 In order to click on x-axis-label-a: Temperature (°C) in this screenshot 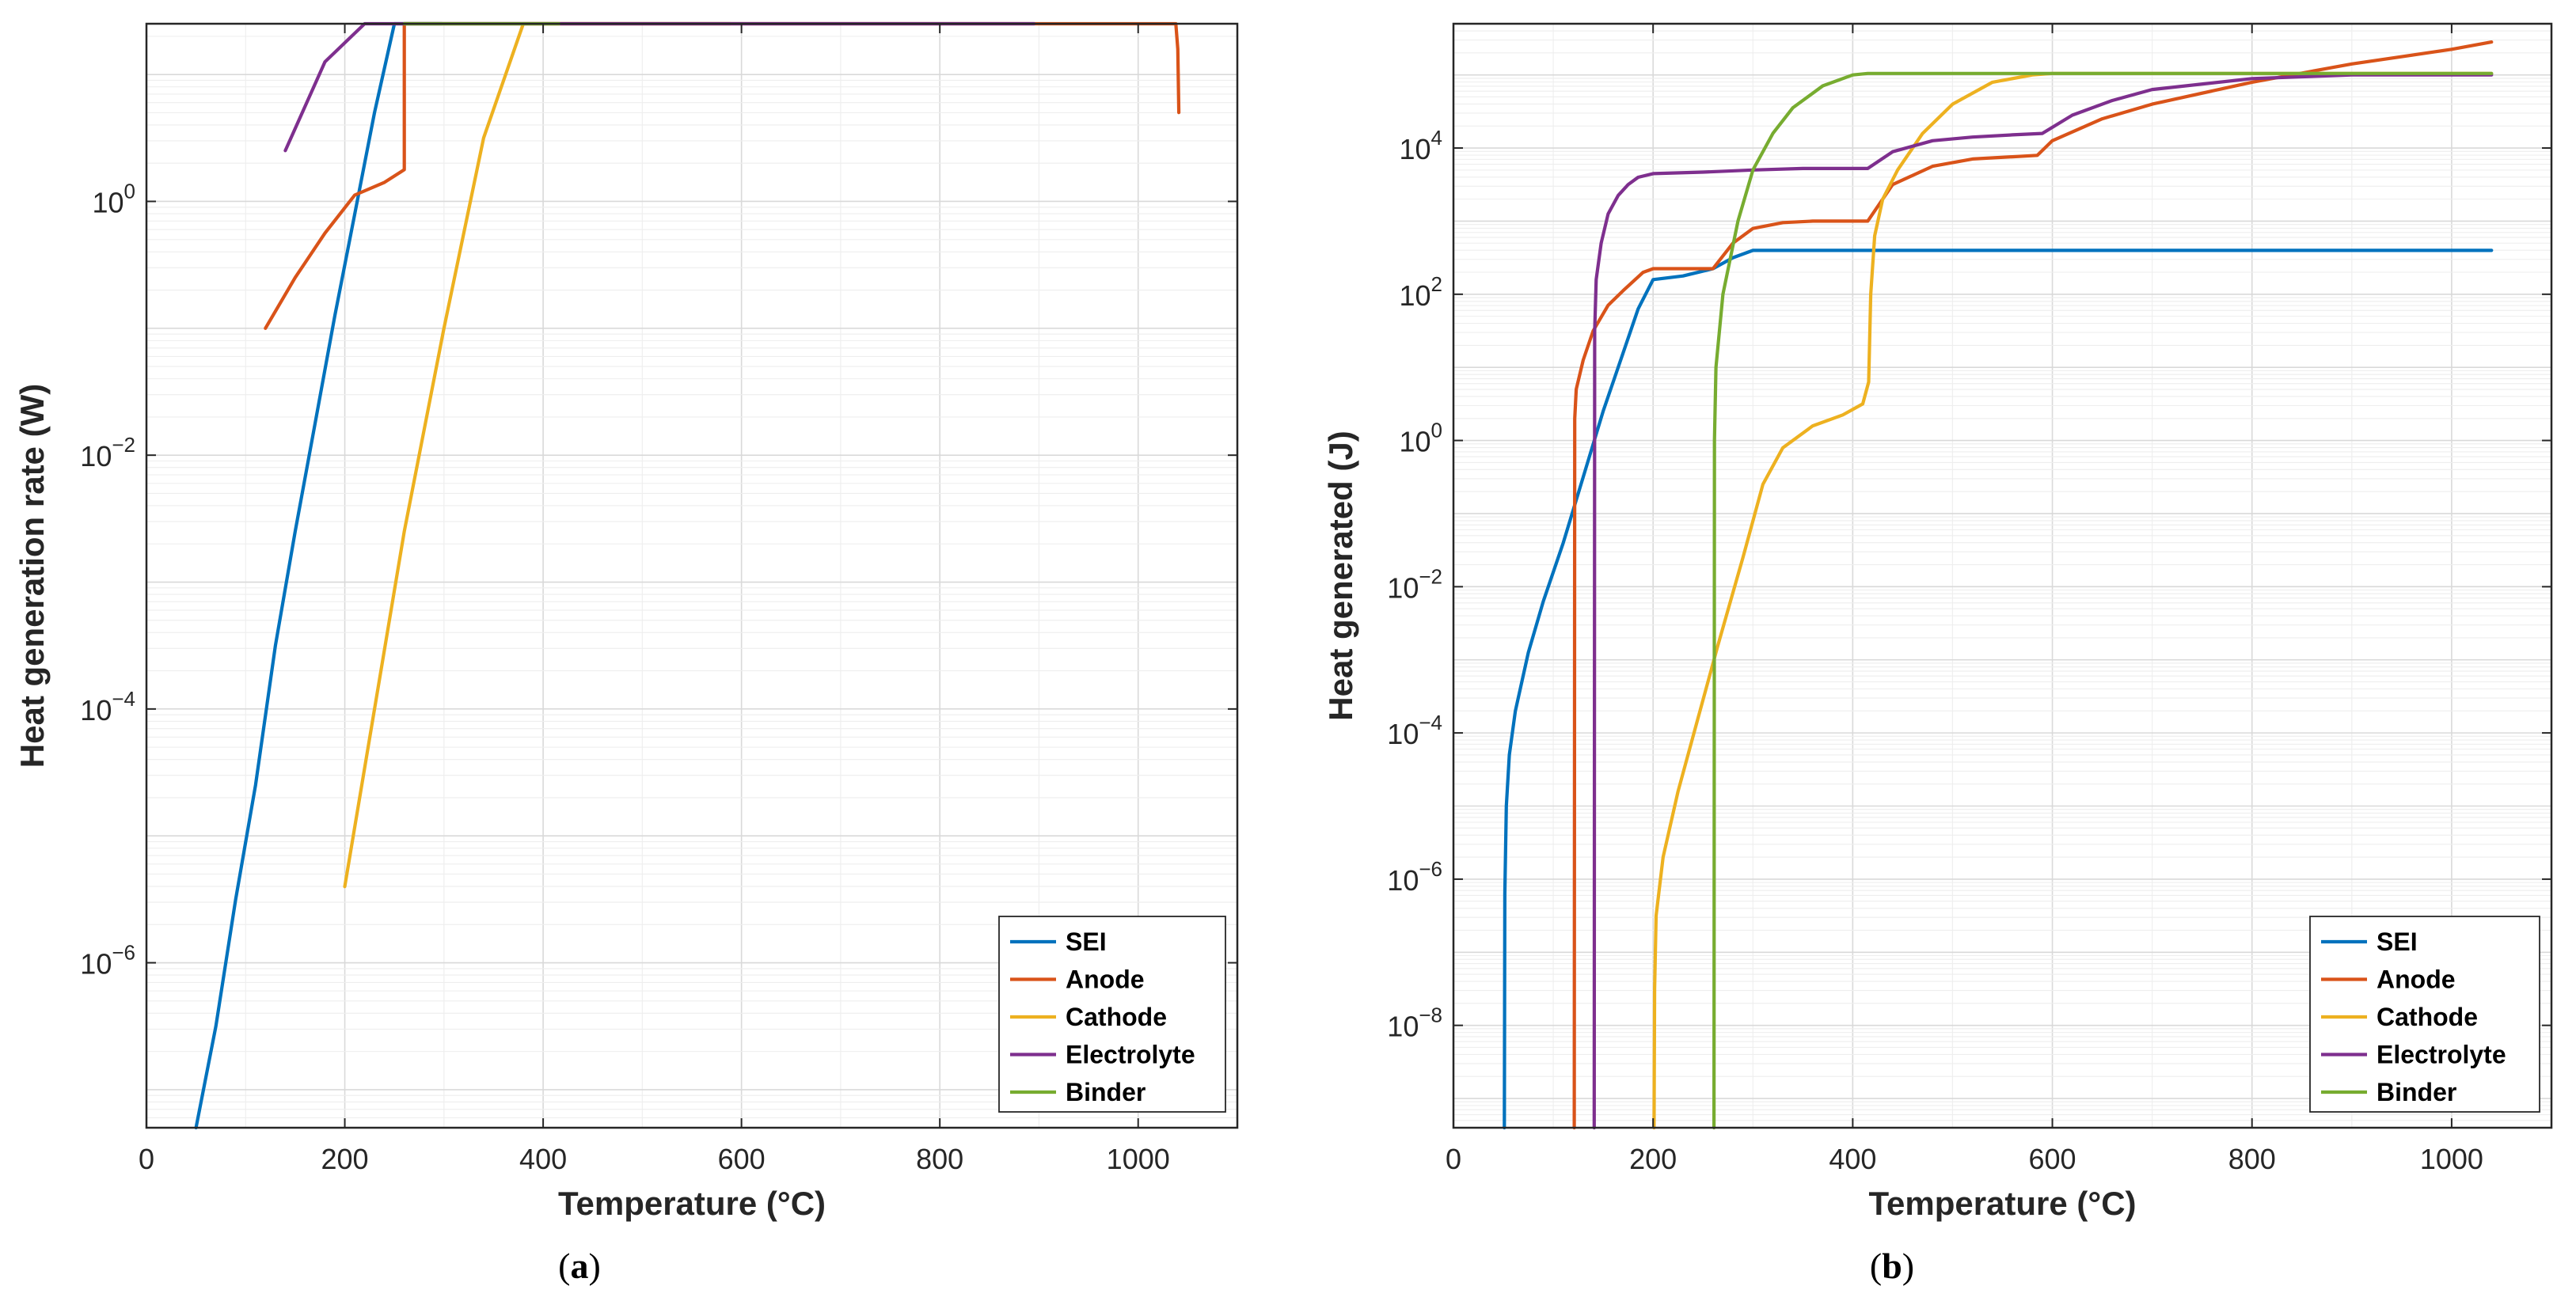, I will do `click(692, 1203)`.